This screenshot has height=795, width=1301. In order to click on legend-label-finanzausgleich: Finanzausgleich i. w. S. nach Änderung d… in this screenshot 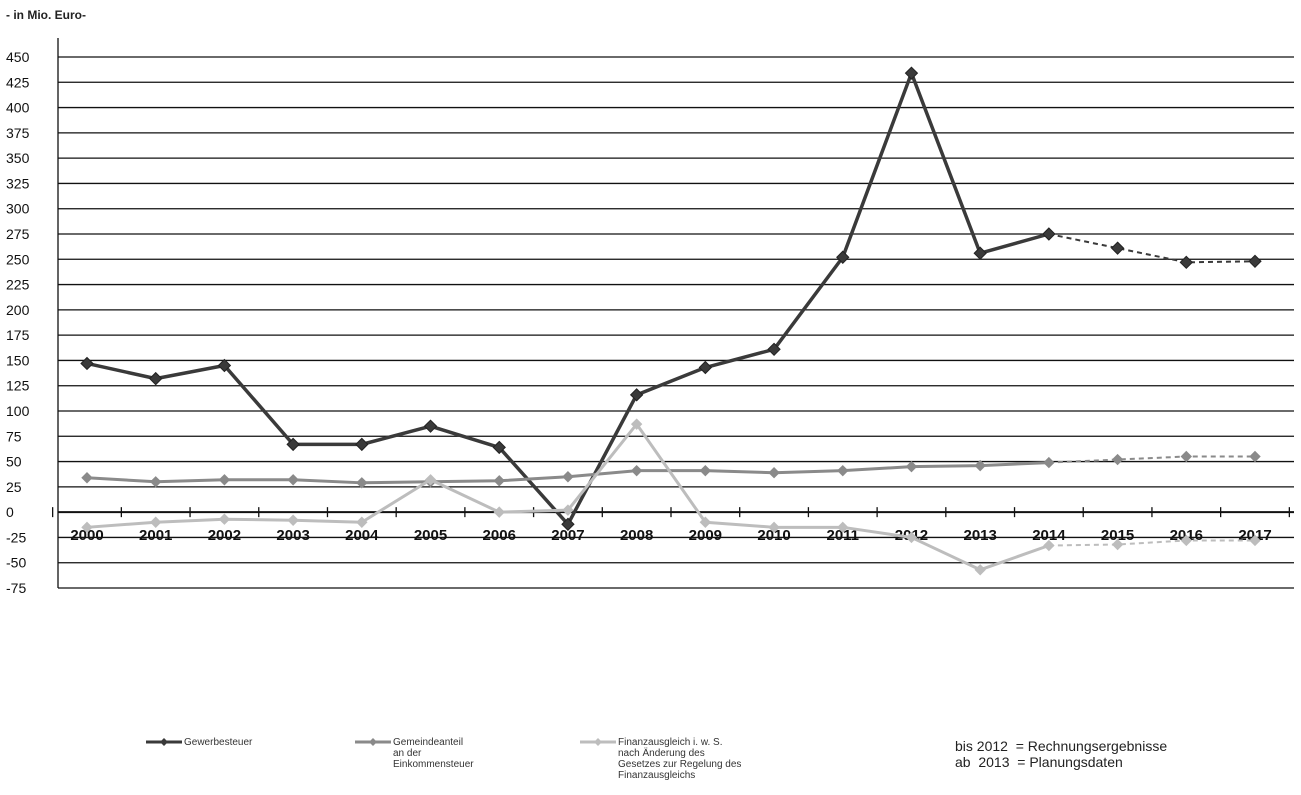, I will do `click(680, 759)`.